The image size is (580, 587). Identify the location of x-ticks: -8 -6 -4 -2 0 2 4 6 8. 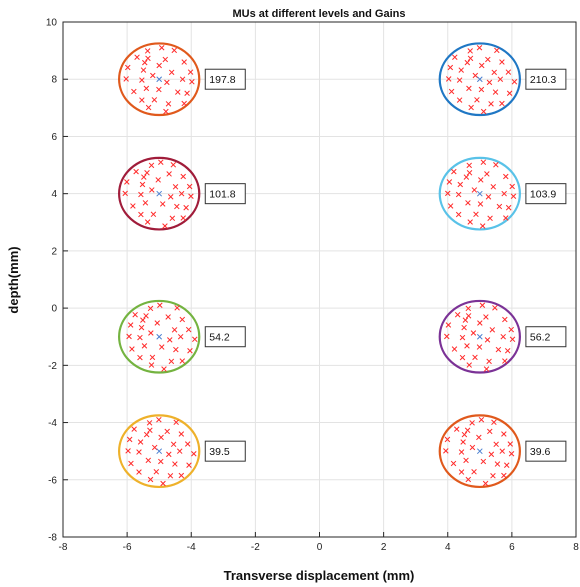
(319, 542).